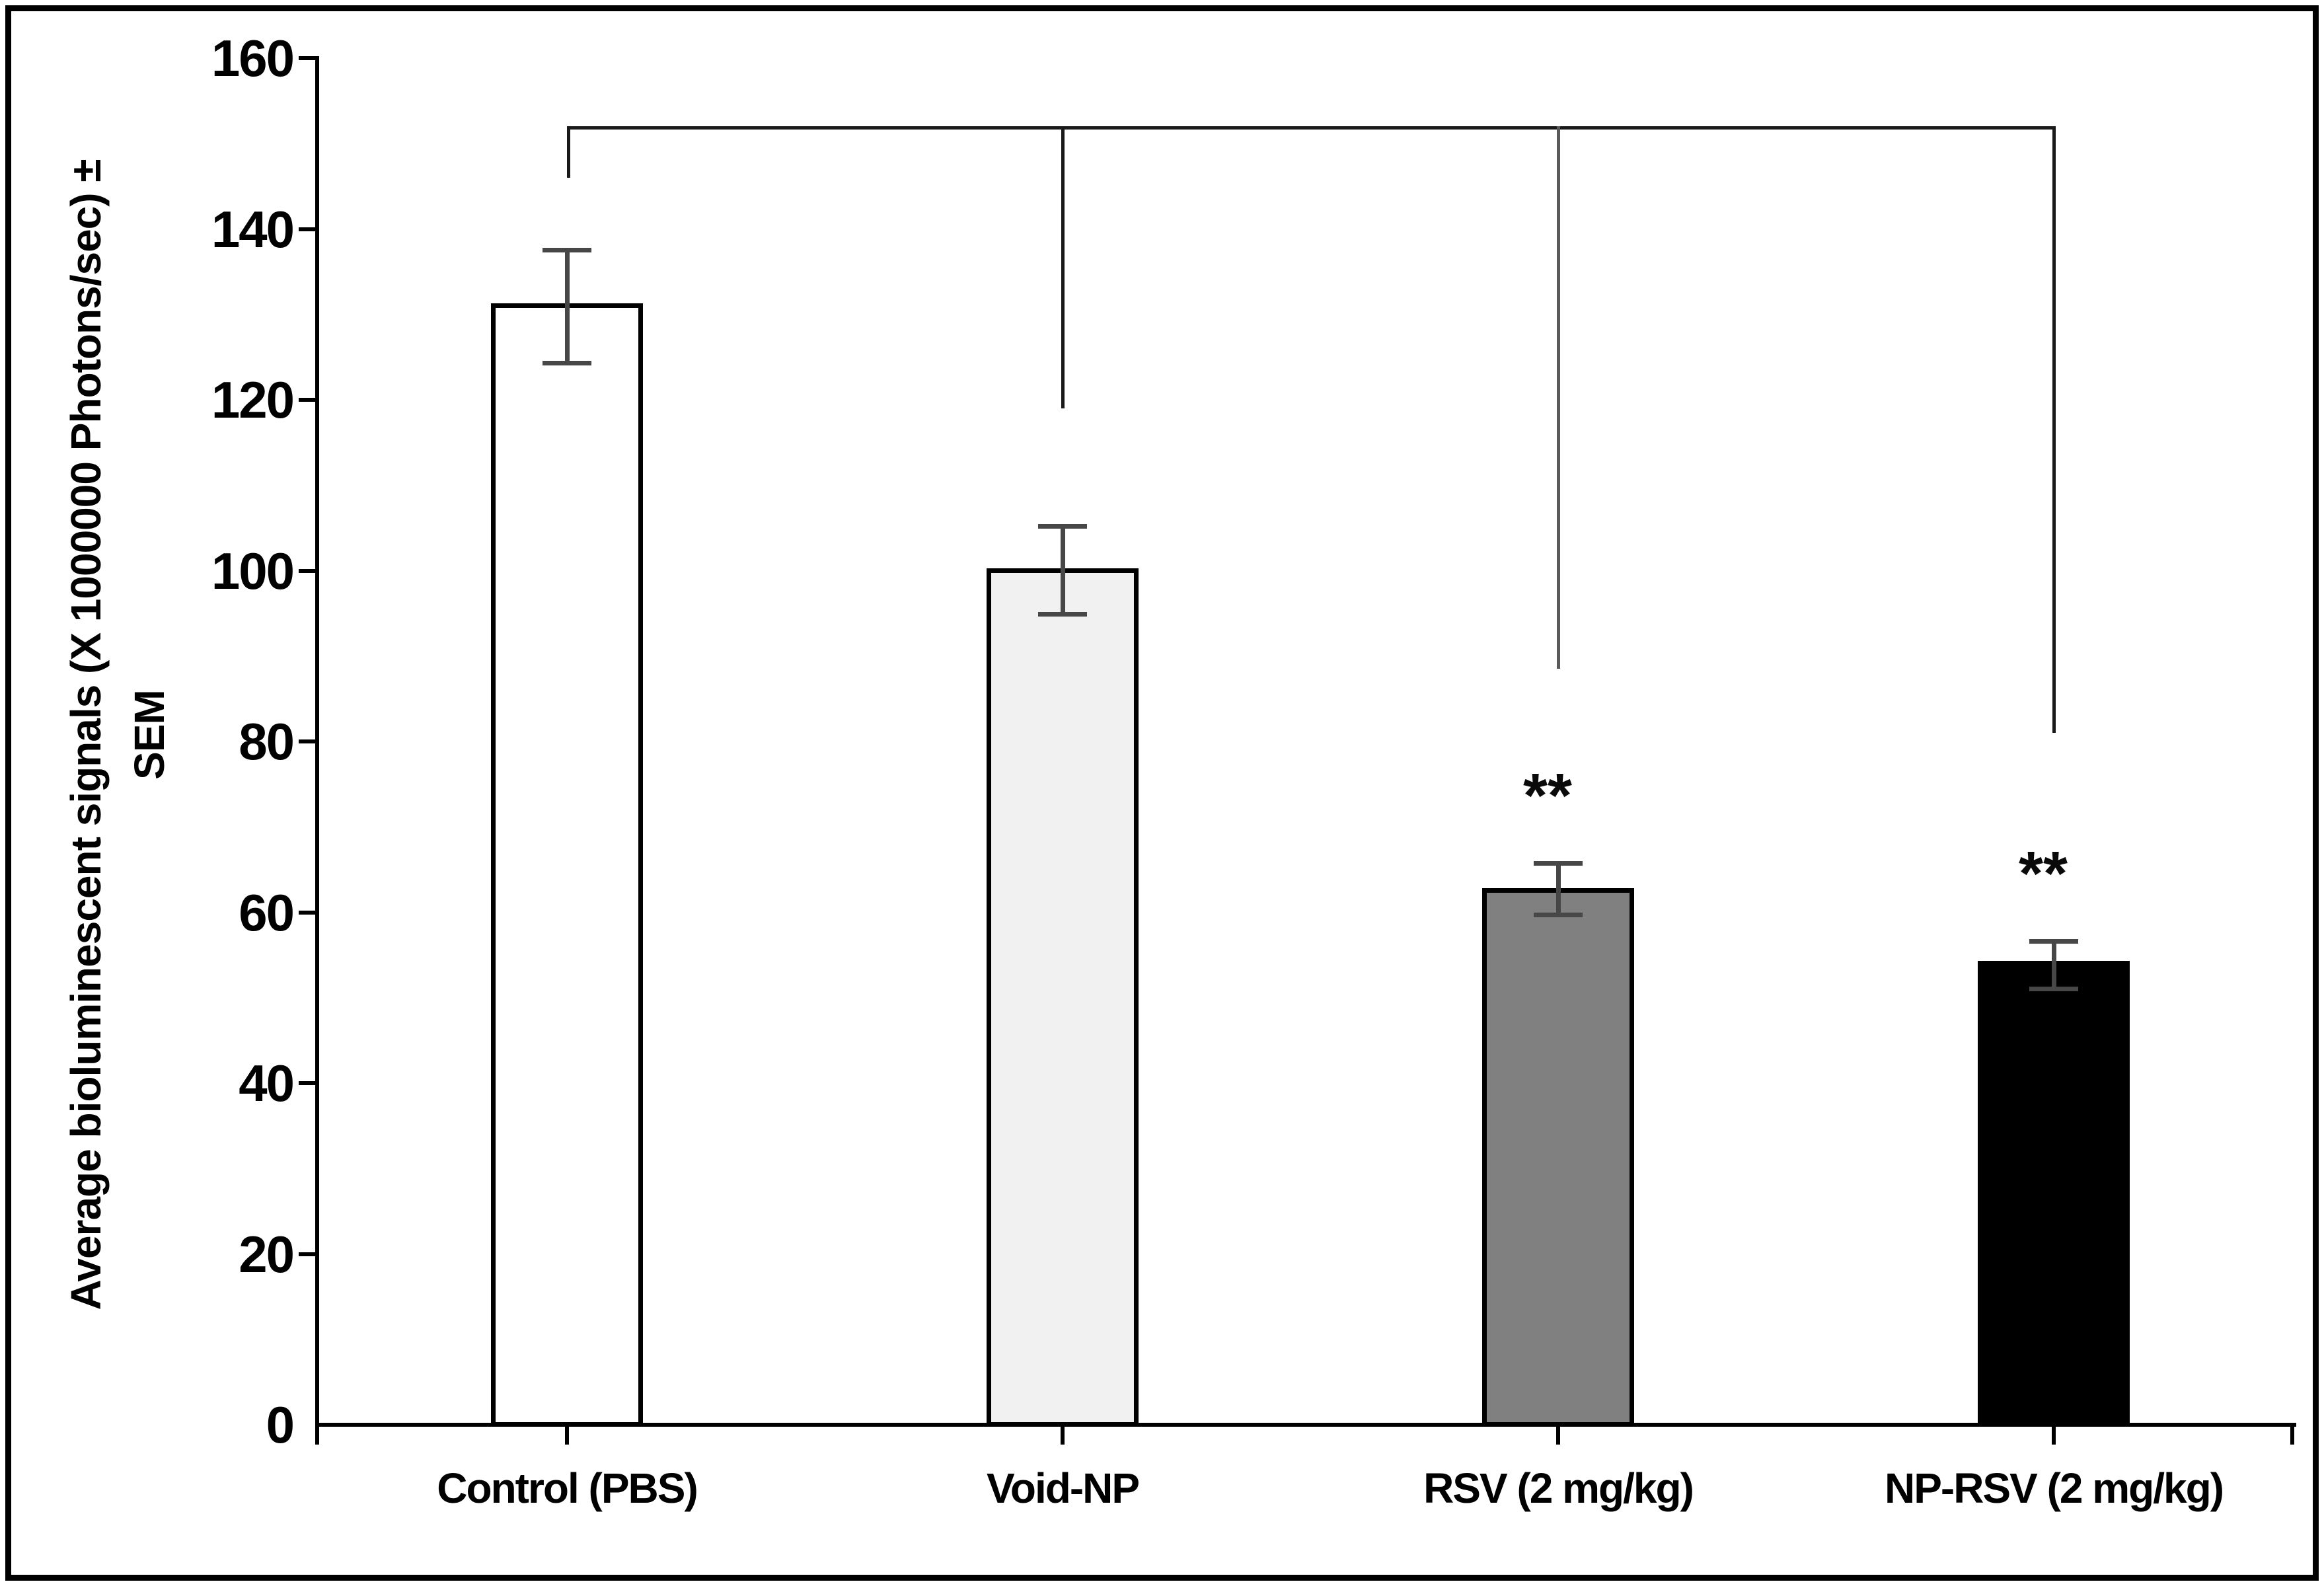 The width and height of the screenshot is (2324, 1586). Describe the element at coordinates (1063, 1488) in the screenshot. I see `x-axis-category-label: Void-NP` at that location.